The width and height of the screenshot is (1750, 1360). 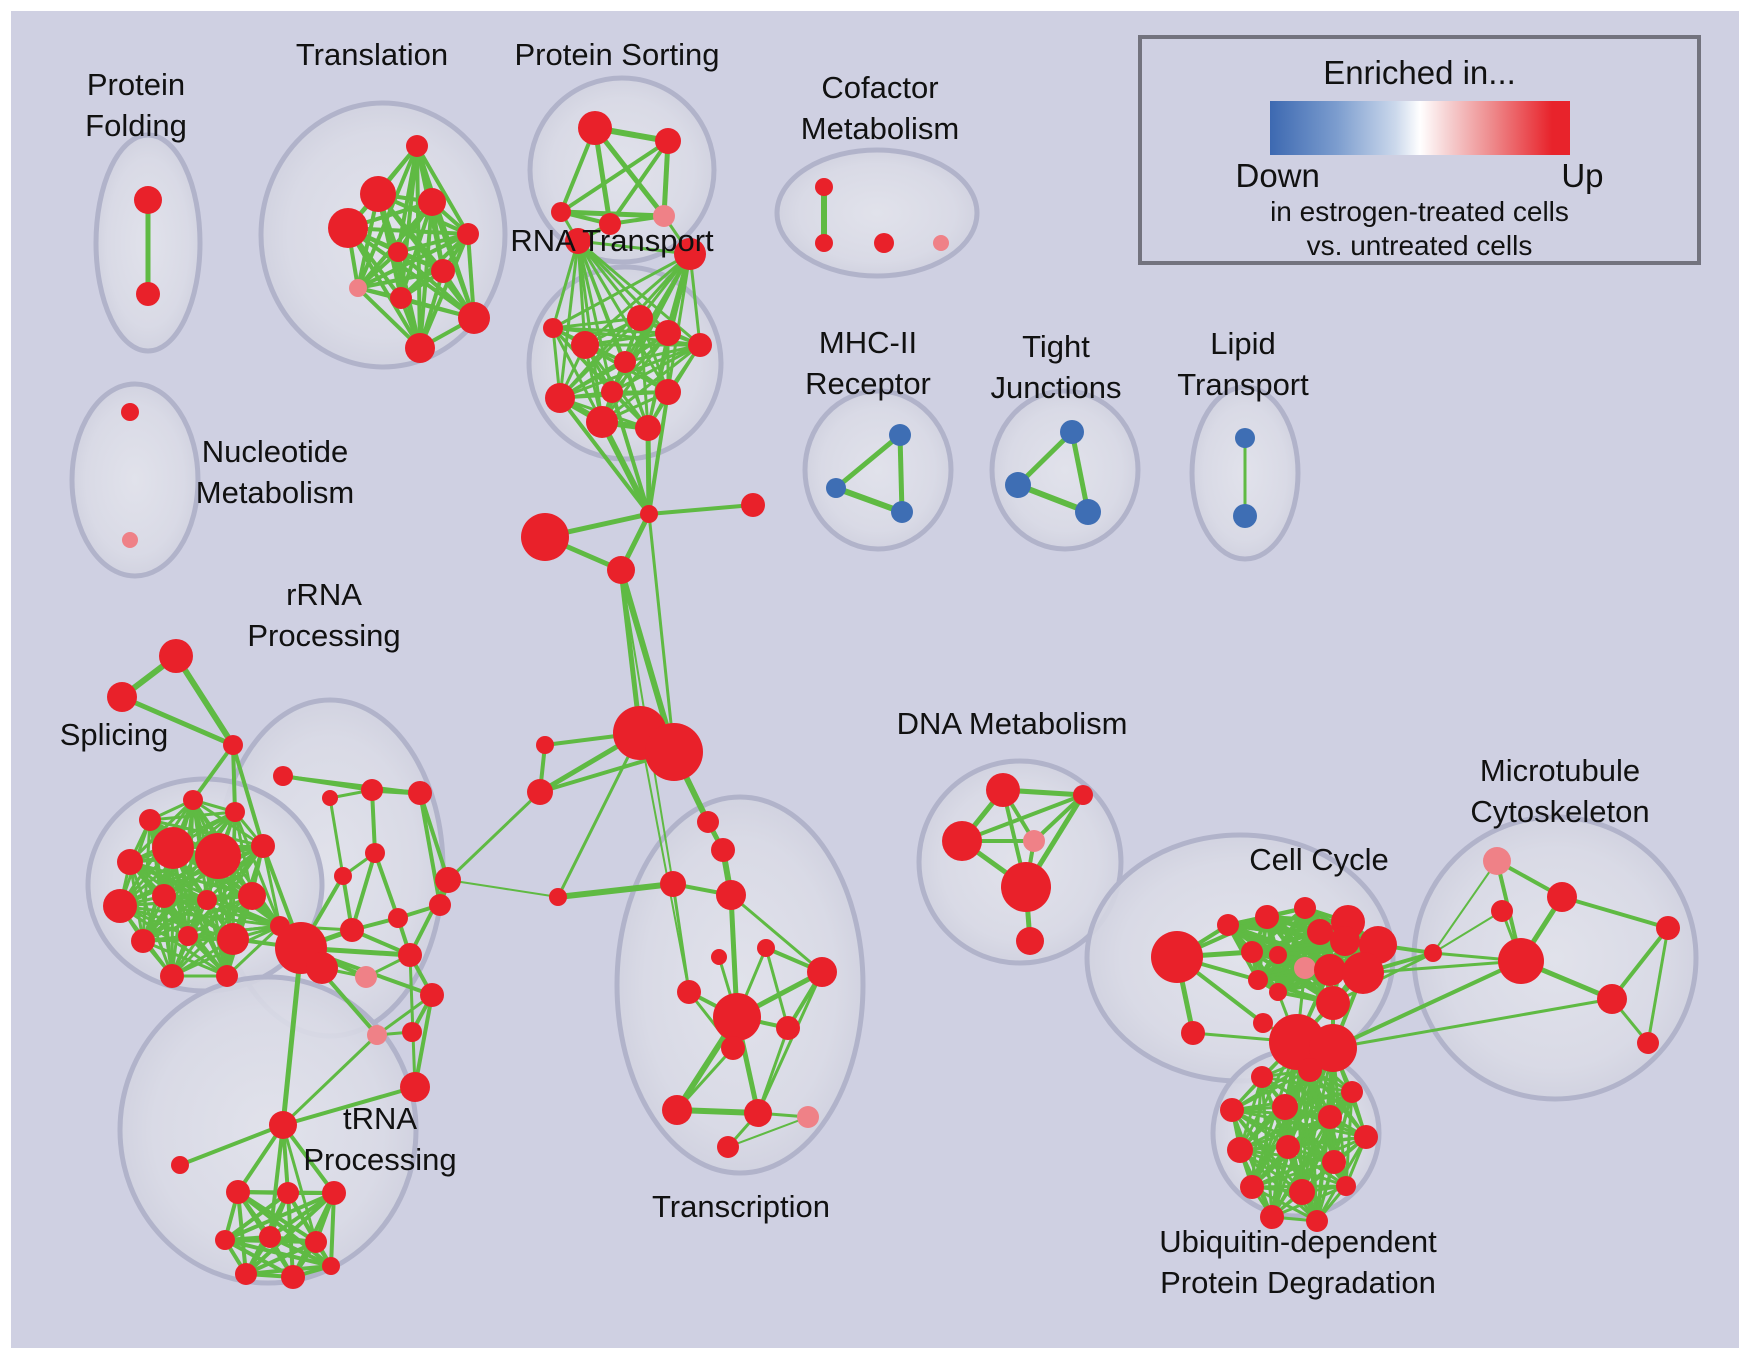 I want to click on gene-set-node-tr8, so click(x=737, y=1017).